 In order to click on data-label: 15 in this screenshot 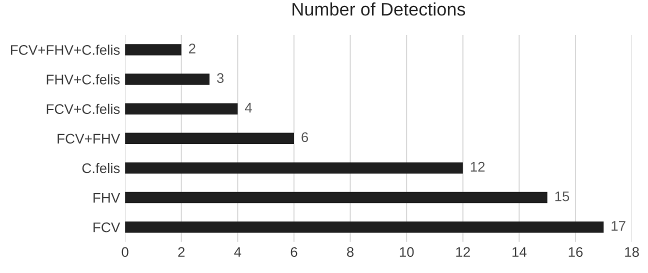, I will do `click(562, 197)`.